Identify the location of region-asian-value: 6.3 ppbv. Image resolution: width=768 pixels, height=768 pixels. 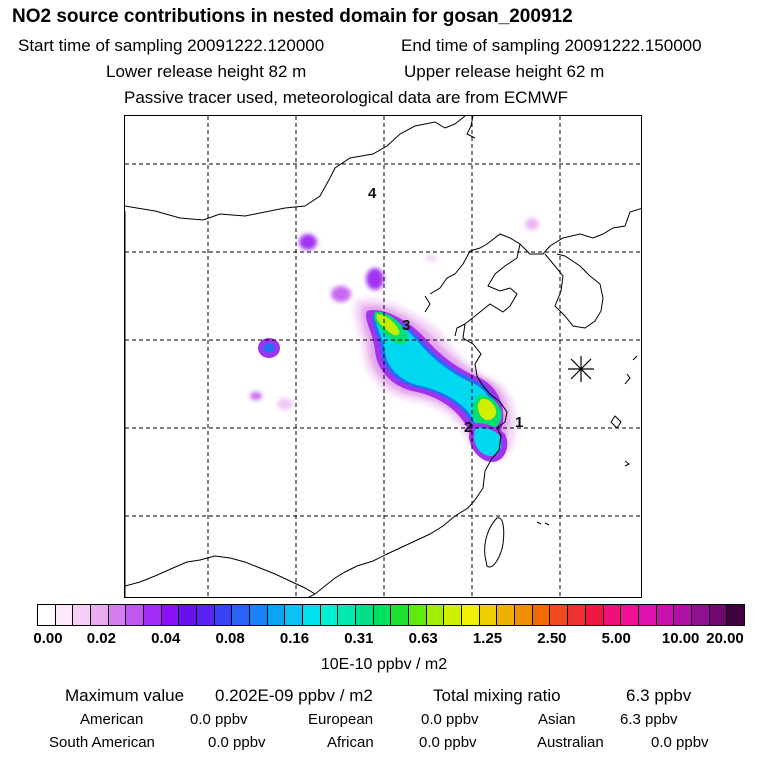
(649, 719).